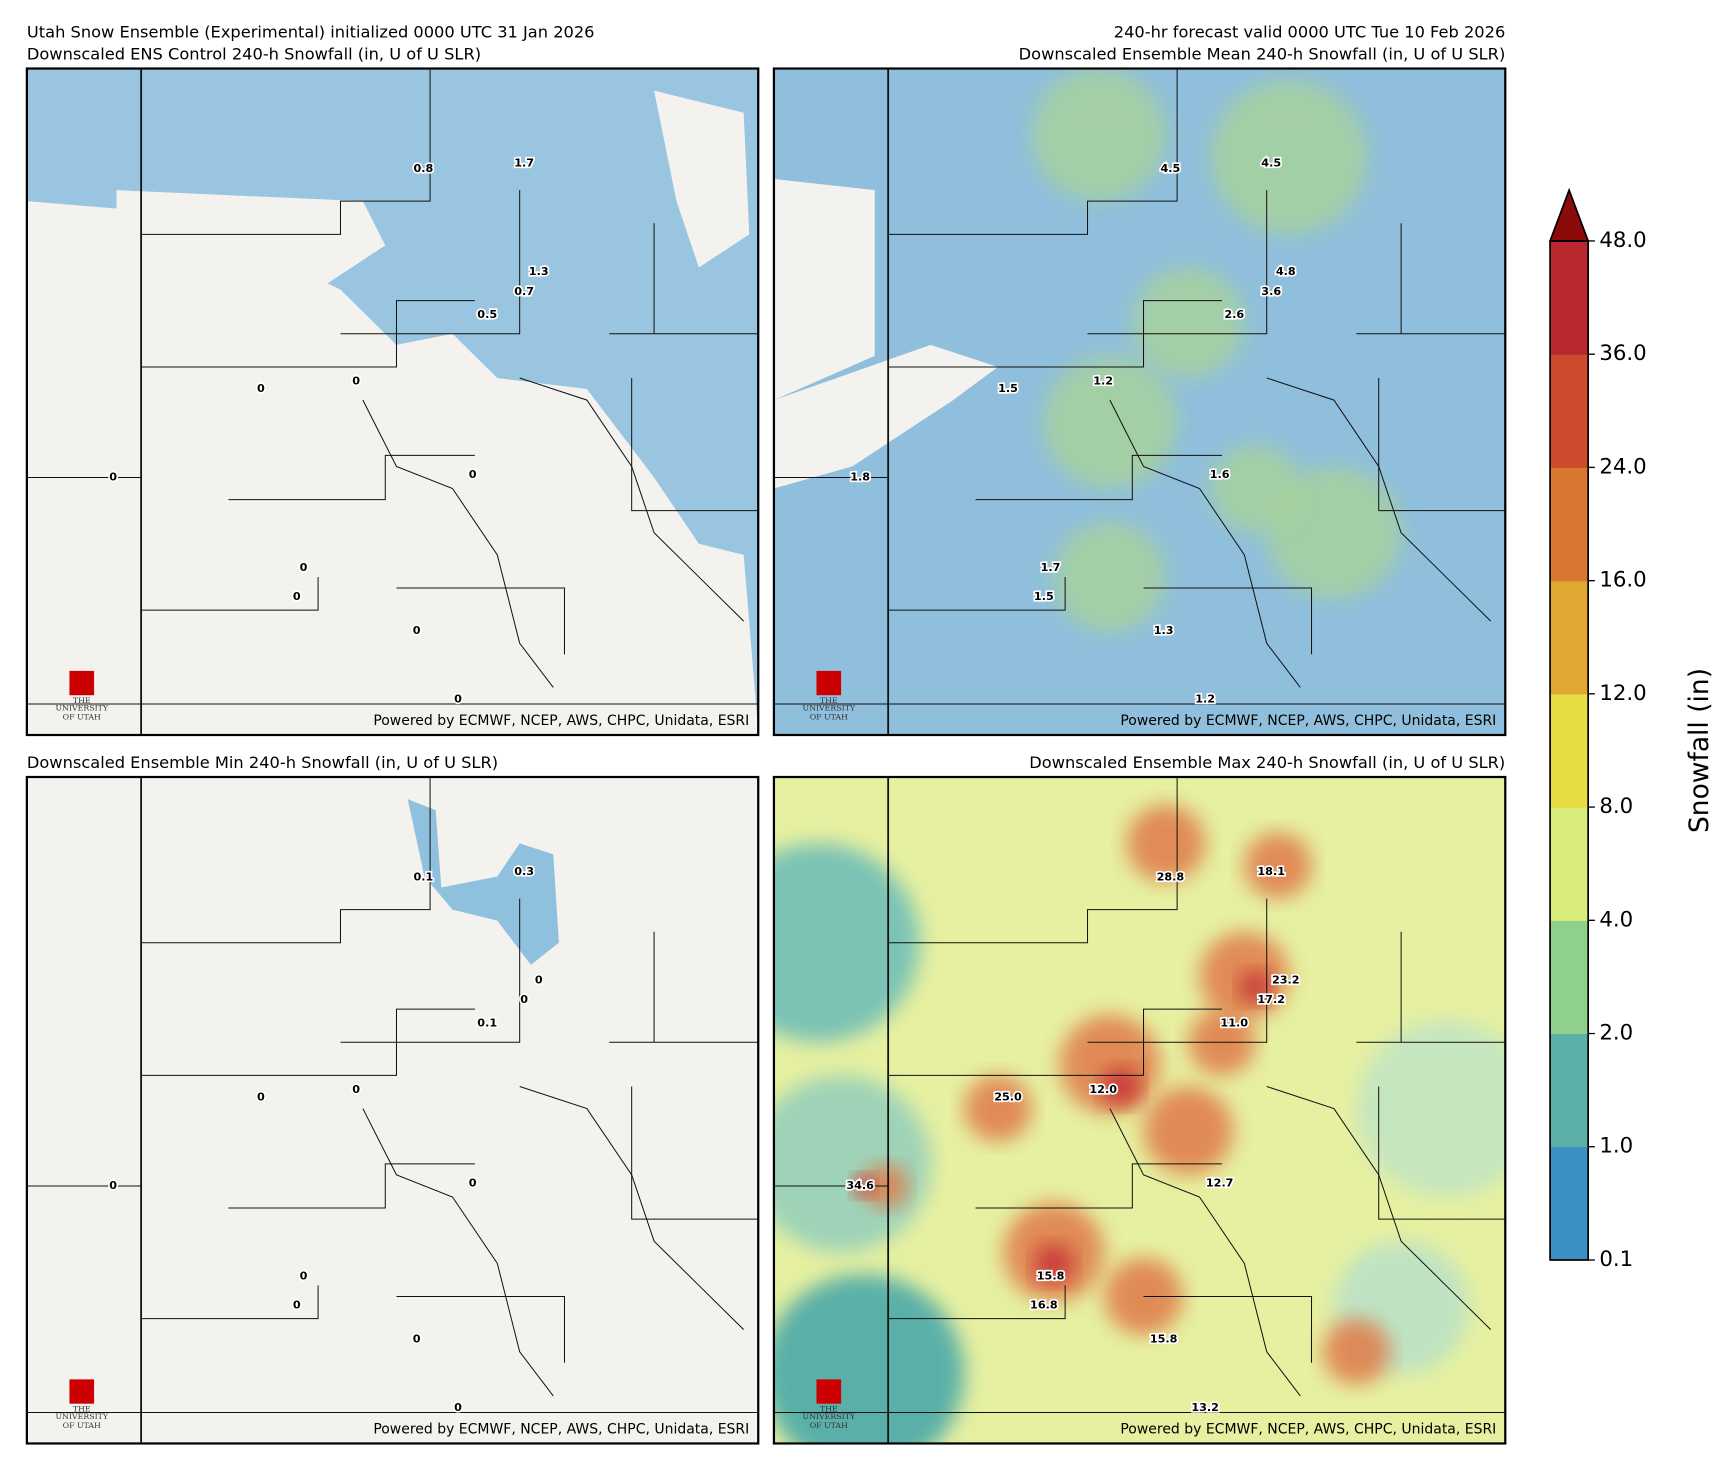 The image size is (1736, 1470). Describe the element at coordinates (1622, 692) in the screenshot. I see `colorbar-tick-label: 12.0` at that location.